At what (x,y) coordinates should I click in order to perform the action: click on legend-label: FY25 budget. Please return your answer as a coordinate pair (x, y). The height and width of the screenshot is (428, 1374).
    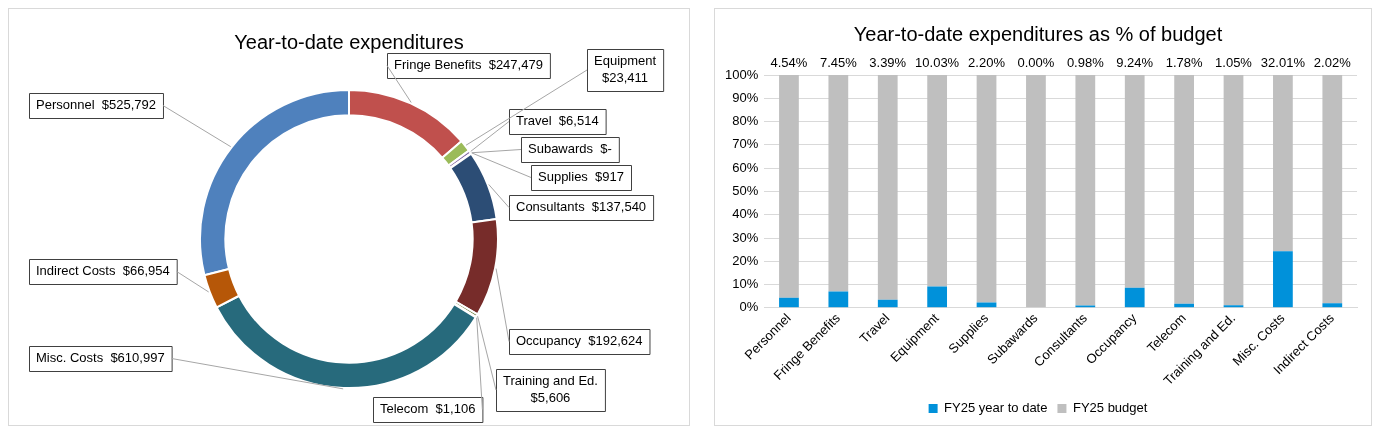
    Looking at the image, I should click on (1110, 408).